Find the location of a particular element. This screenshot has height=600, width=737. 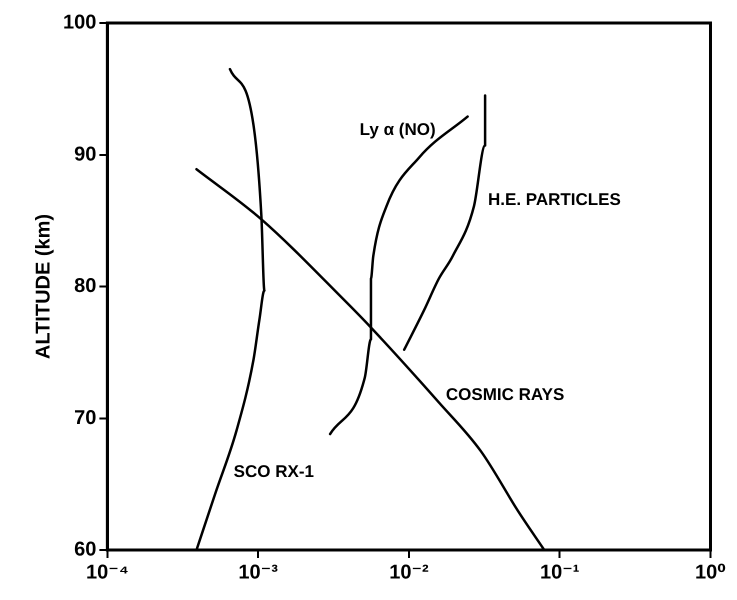

series-label: Ly α (NO) is located at coordinates (398, 130).